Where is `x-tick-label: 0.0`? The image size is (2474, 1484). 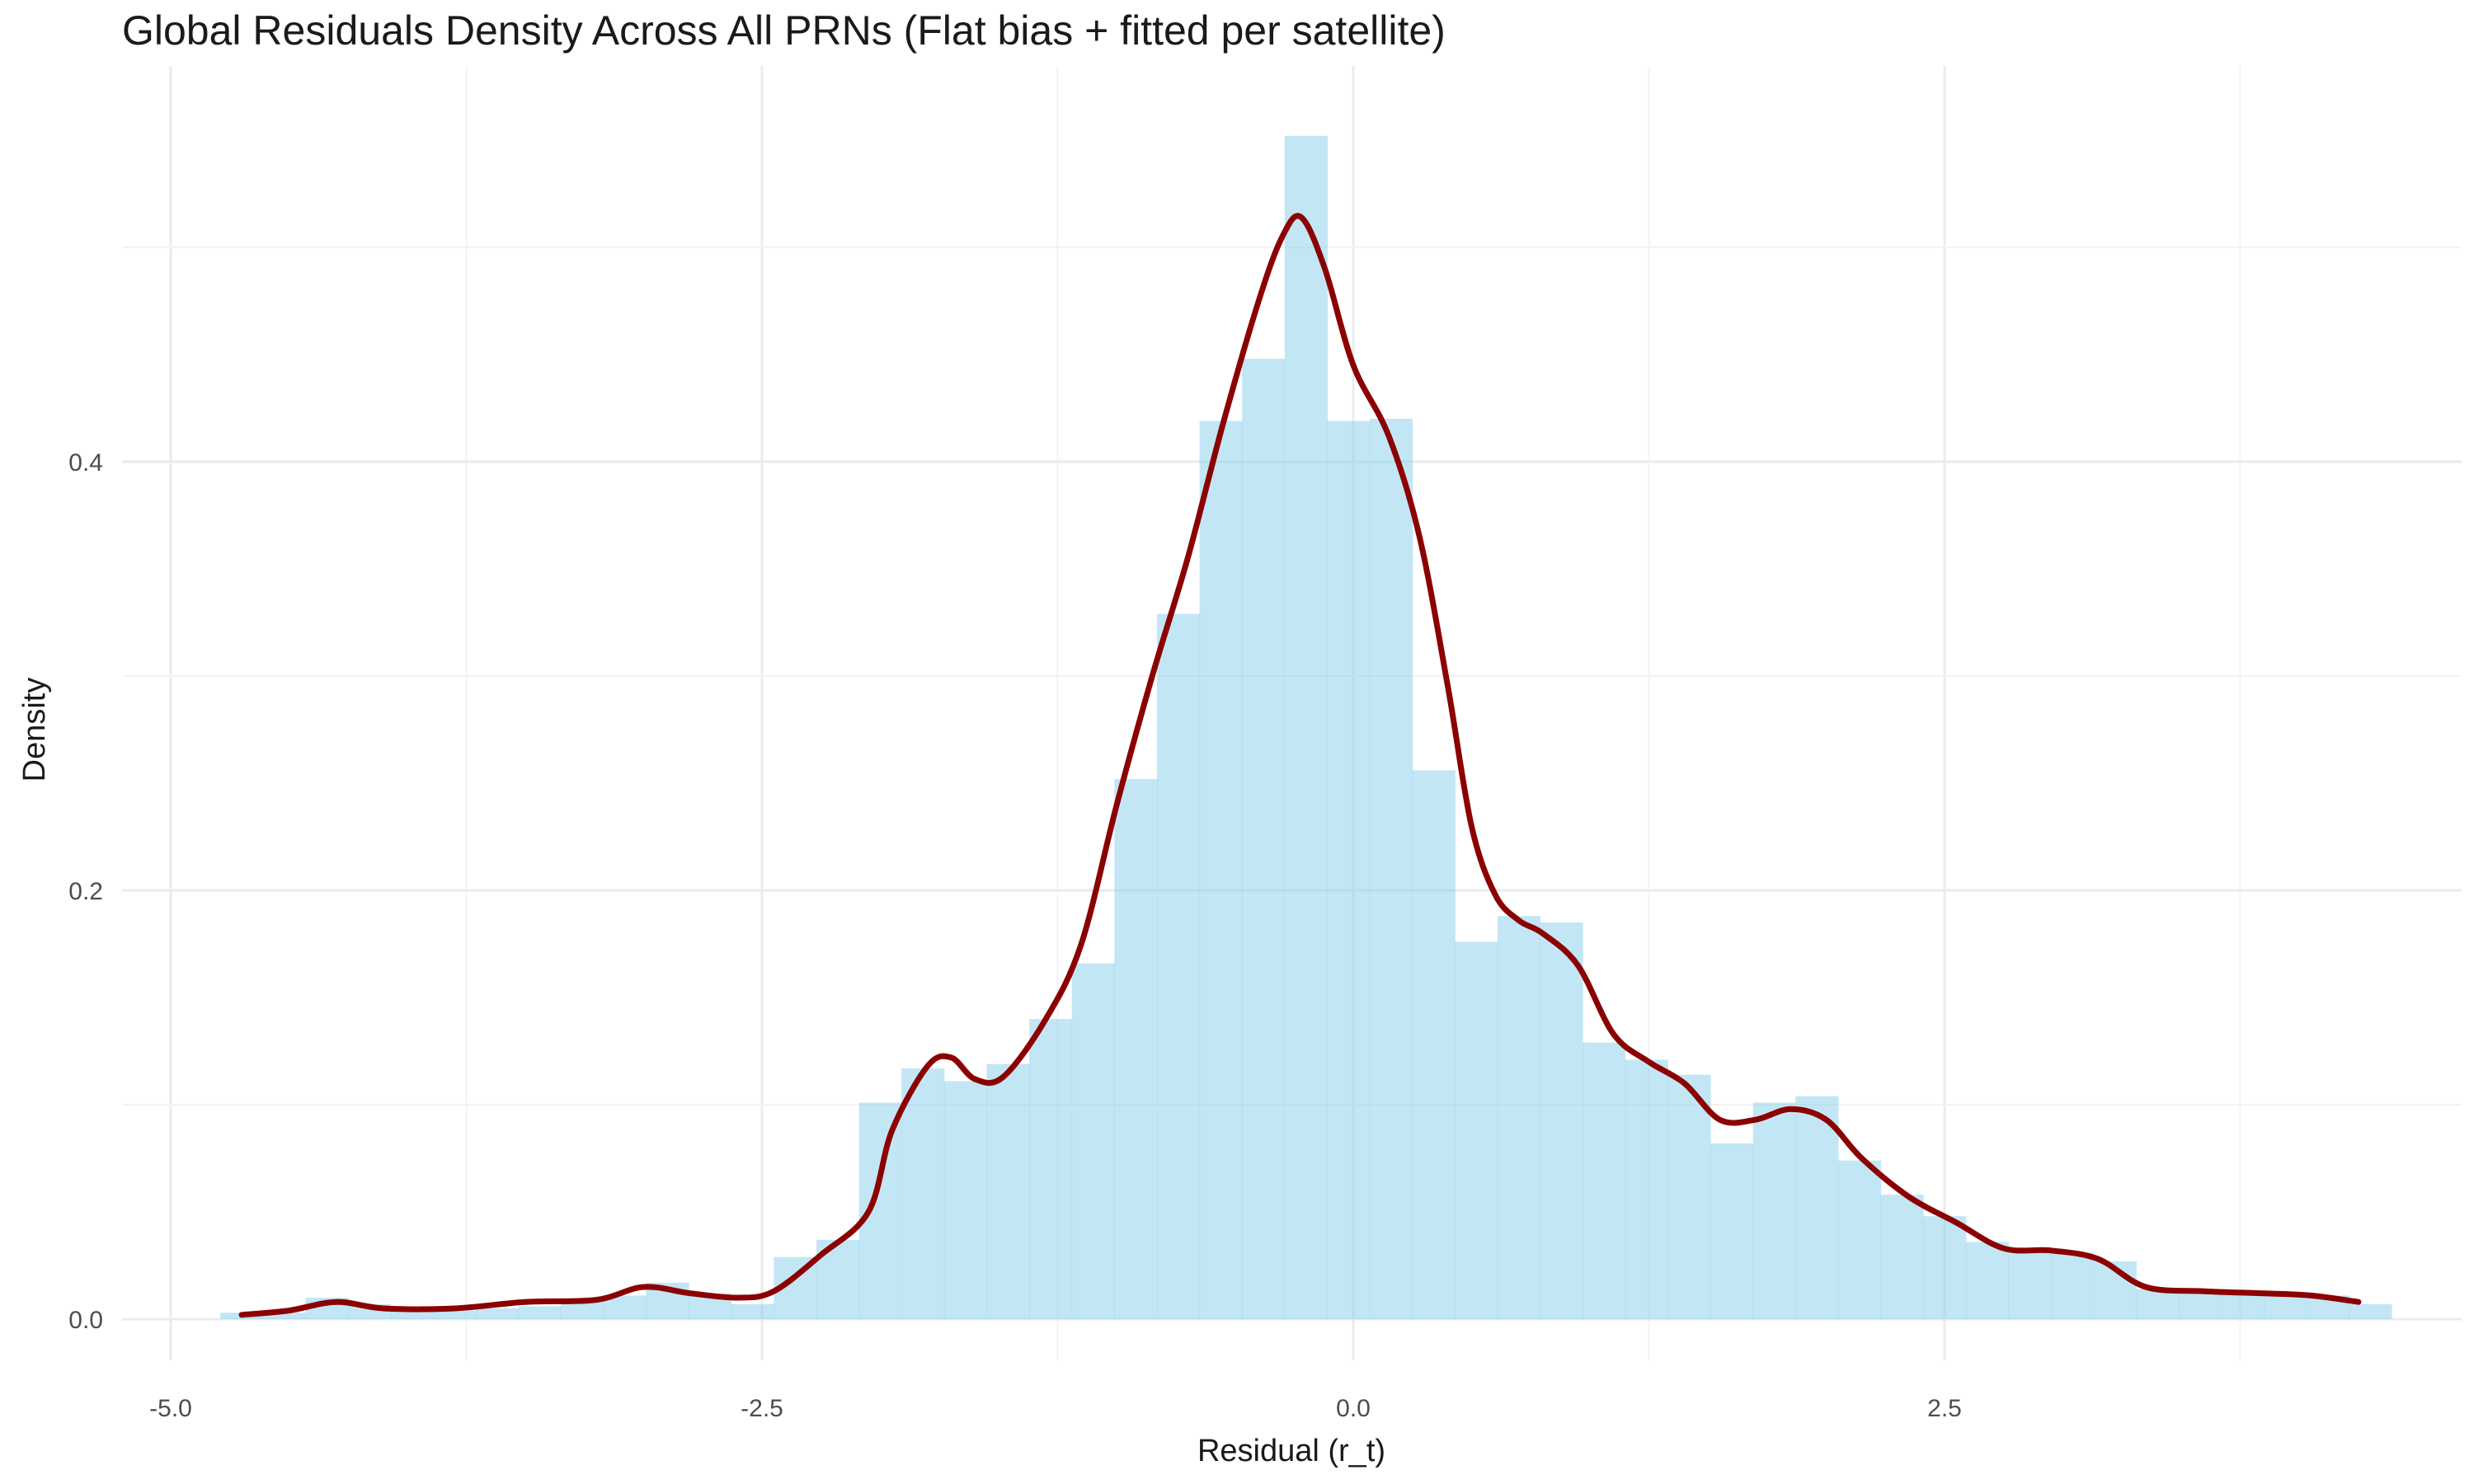
x-tick-label: 0.0 is located at coordinates (1353, 1408).